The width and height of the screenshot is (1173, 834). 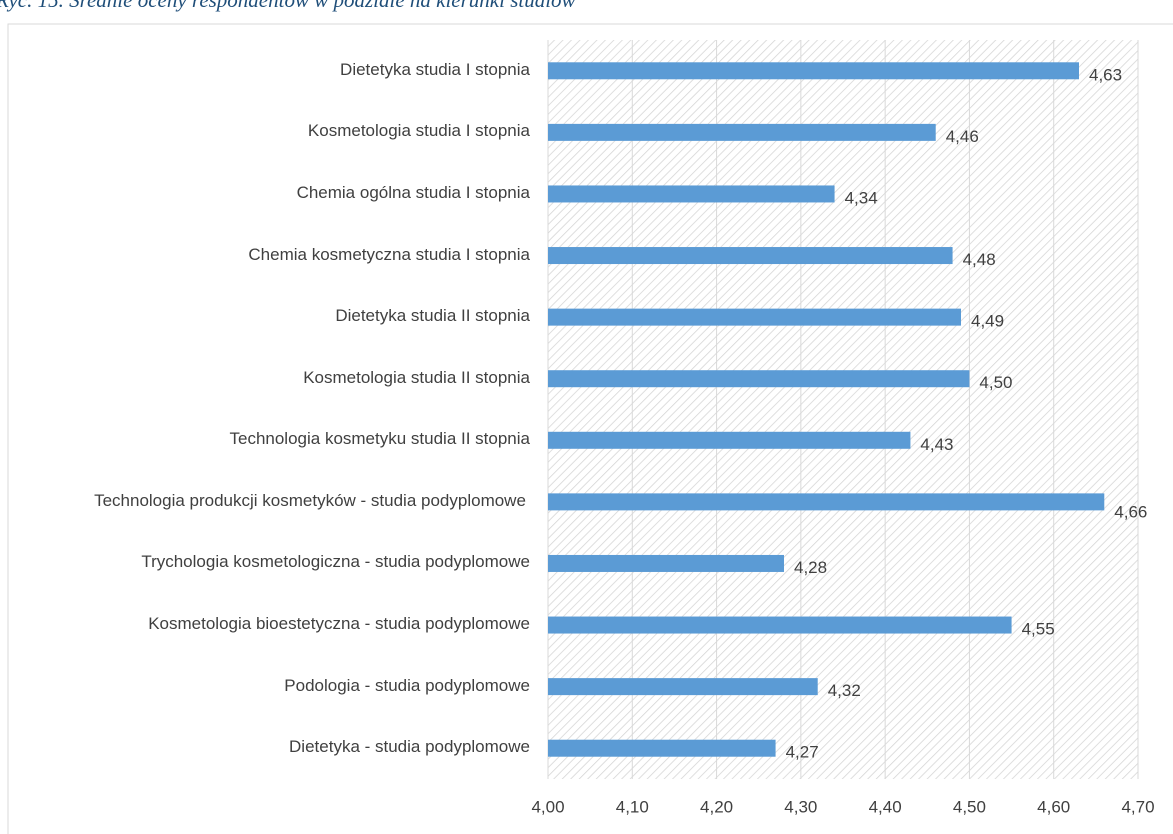 What do you see at coordinates (969, 806) in the screenshot?
I see `x-tick-label: 4,50` at bounding box center [969, 806].